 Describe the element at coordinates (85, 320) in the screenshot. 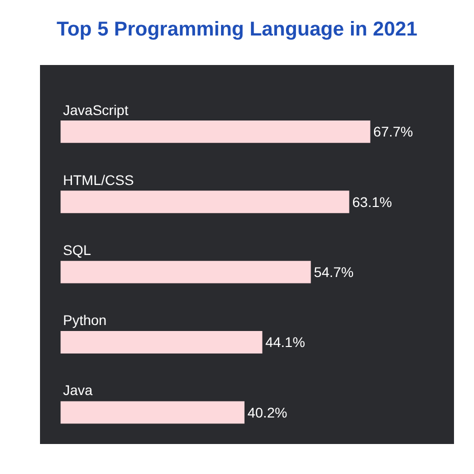

I see `y-tick-label: Python` at that location.